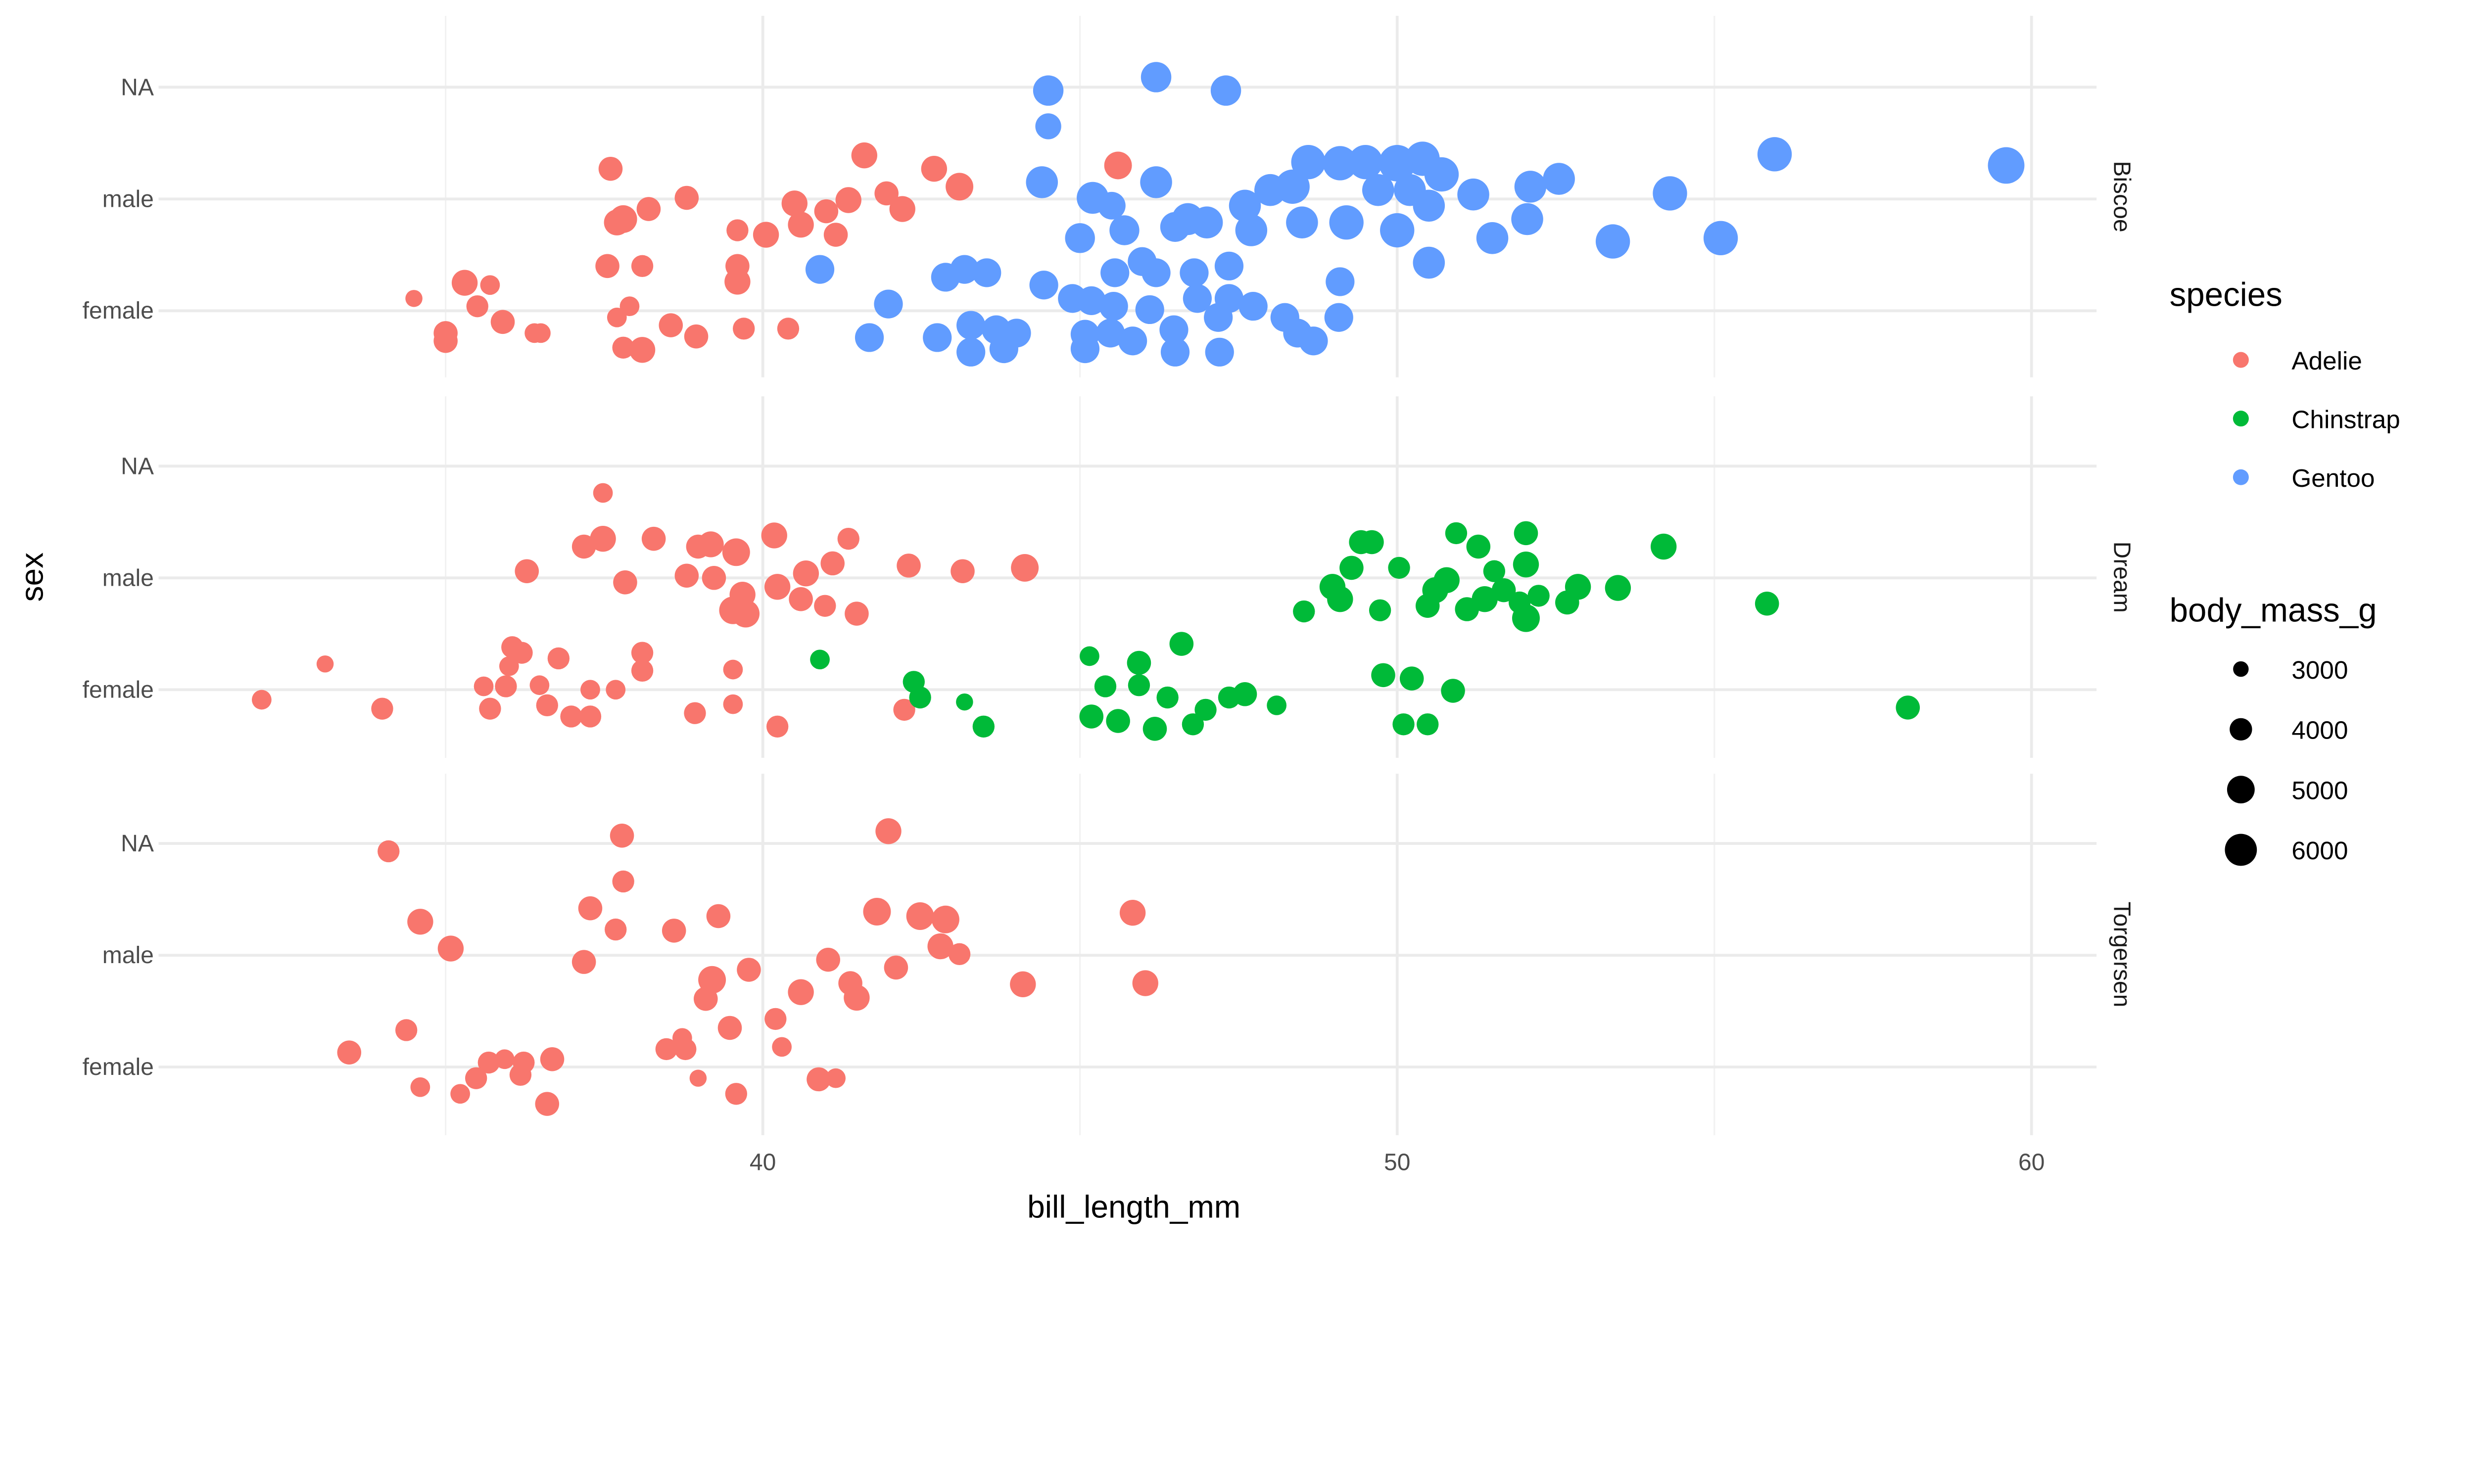 The image size is (2474, 1484). I want to click on y-tick-label: NA, so click(137, 843).